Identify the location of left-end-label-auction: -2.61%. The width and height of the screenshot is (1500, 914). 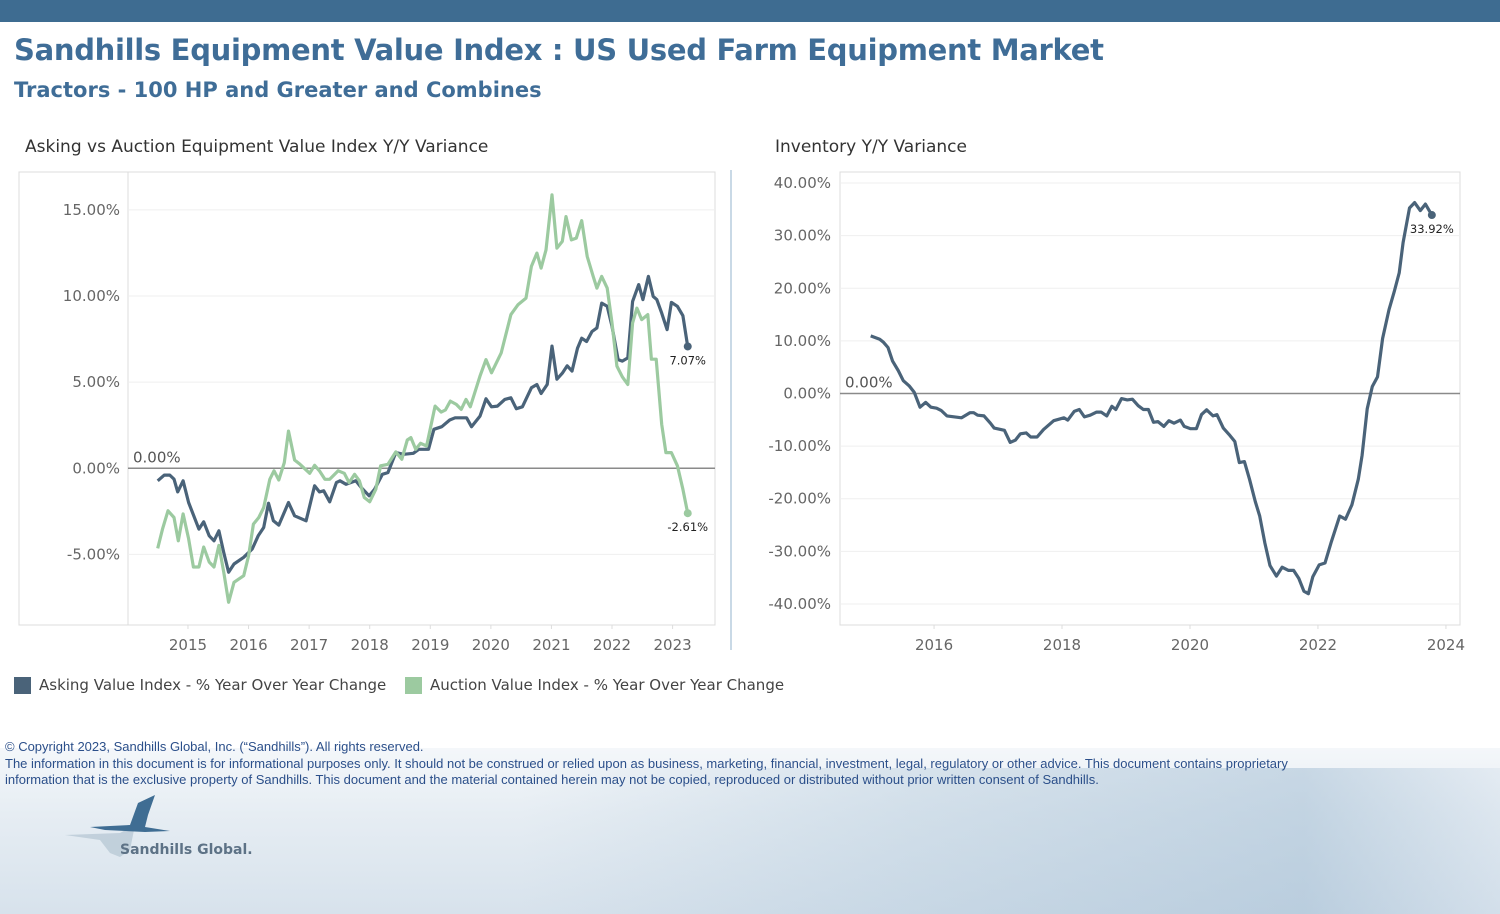
(687, 527).